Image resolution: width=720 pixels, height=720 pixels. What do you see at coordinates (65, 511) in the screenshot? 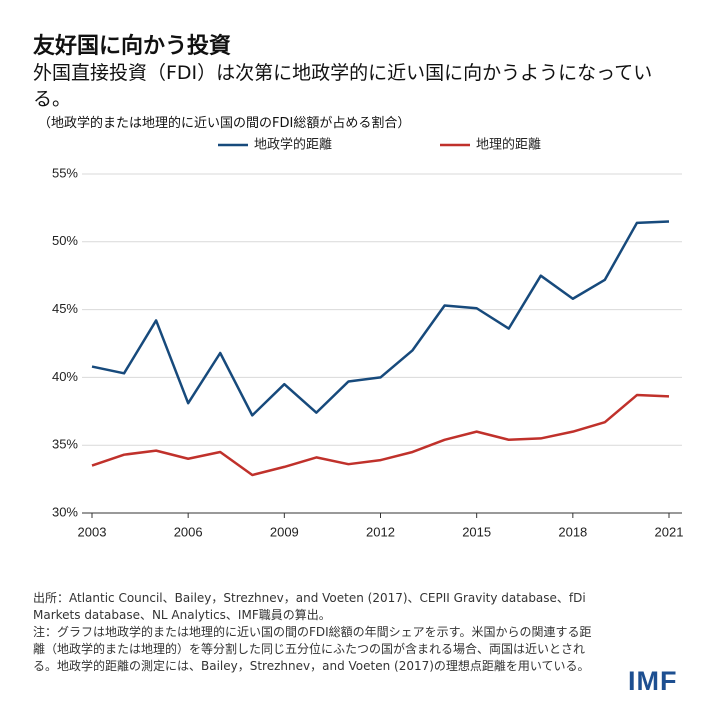
I see `y-tick-label: 30%` at bounding box center [65, 511].